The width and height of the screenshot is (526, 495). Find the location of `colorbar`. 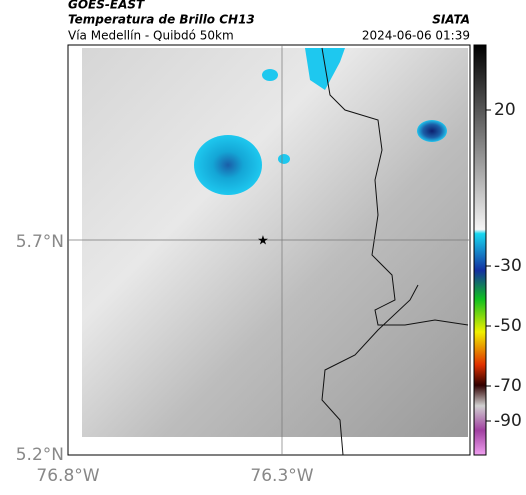

colorbar is located at coordinates (480, 250).